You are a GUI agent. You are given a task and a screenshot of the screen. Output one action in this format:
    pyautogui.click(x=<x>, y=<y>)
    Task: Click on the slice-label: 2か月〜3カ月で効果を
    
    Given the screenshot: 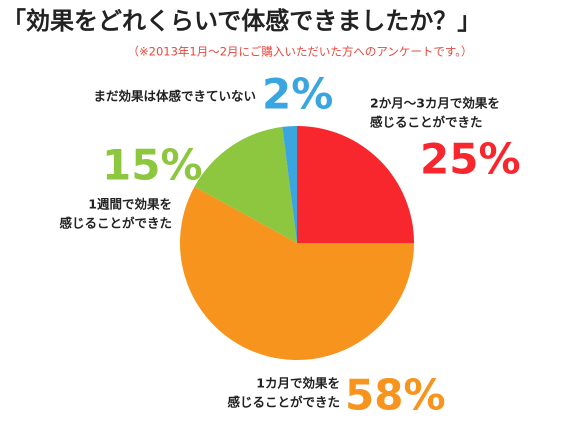 What is the action you would take?
    pyautogui.click(x=435, y=103)
    